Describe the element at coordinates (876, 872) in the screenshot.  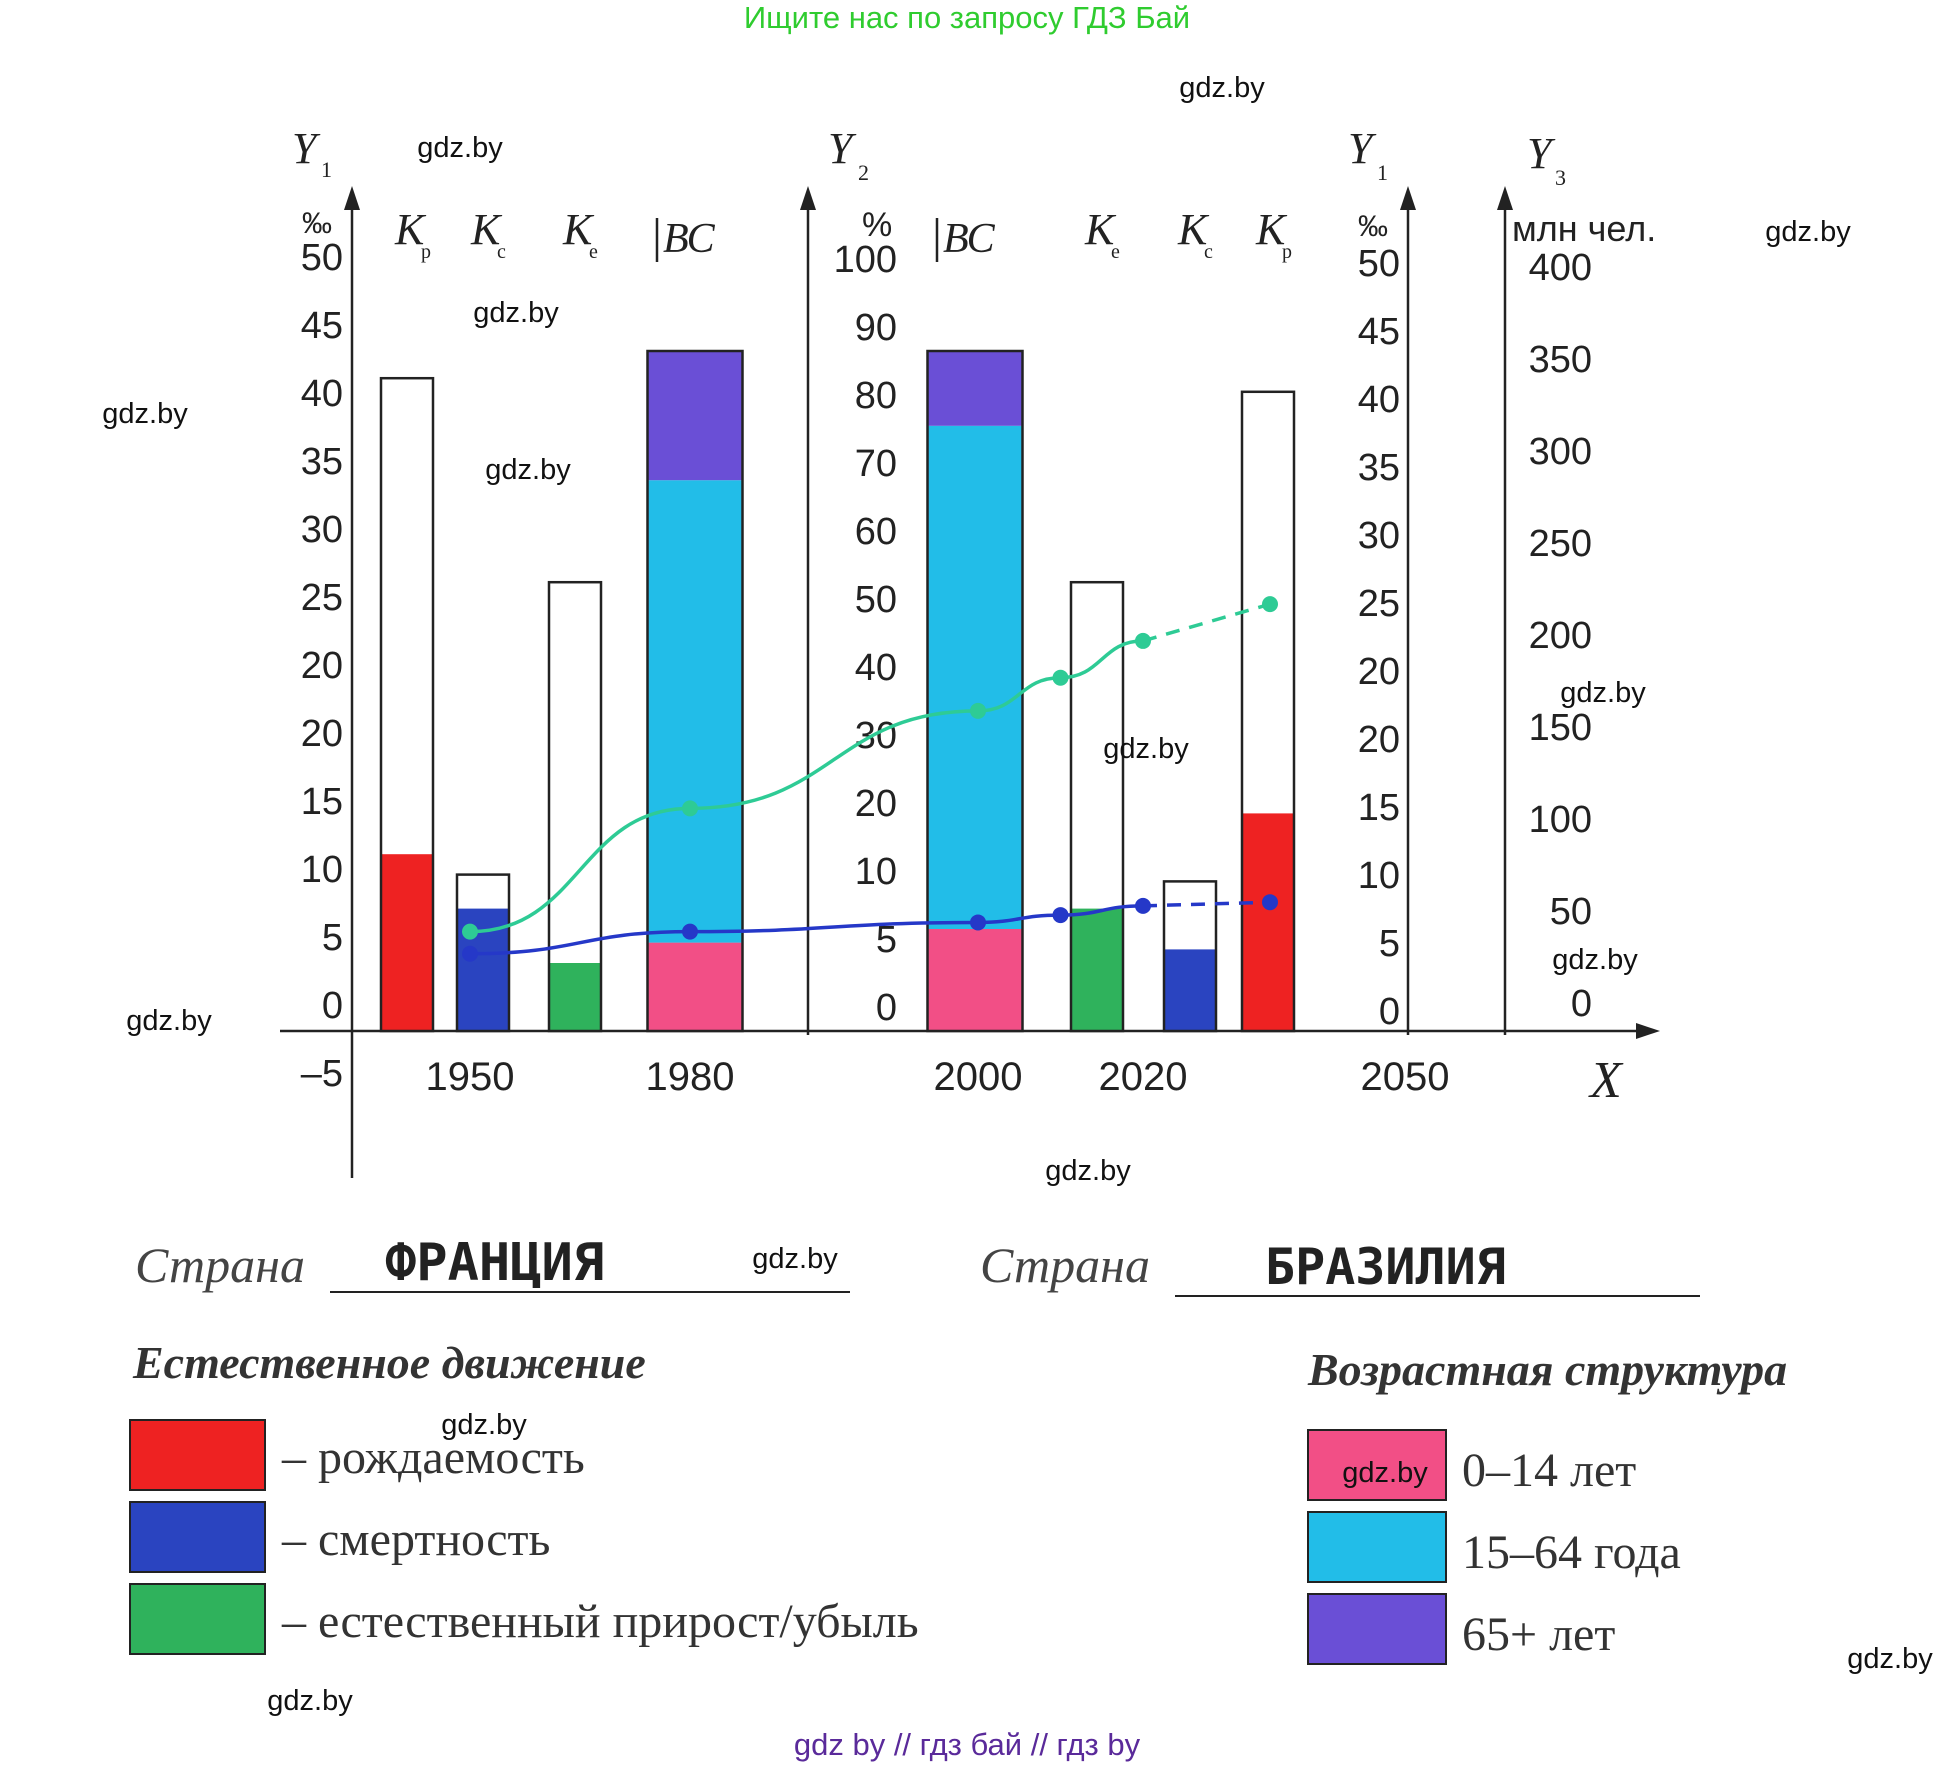
I see `tick-label-y2: 10` at that location.